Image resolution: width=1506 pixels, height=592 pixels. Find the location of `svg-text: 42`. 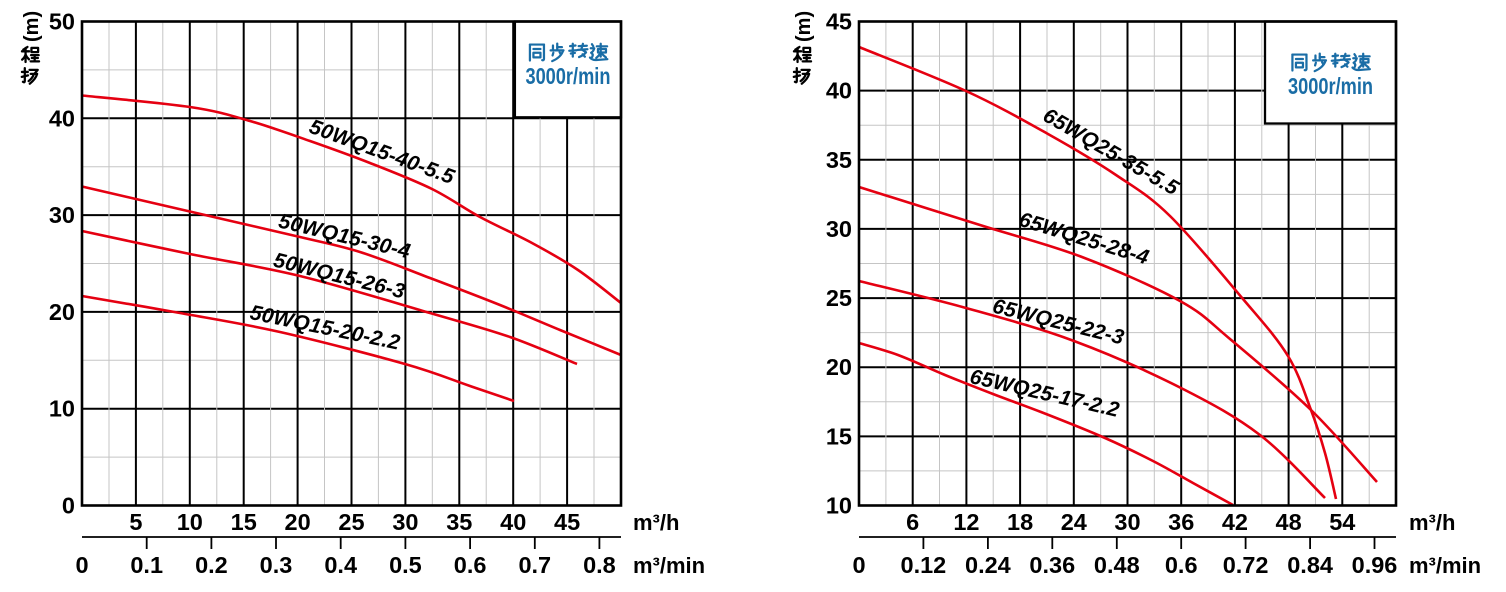

svg-text: 42 is located at coordinates (1235, 522).